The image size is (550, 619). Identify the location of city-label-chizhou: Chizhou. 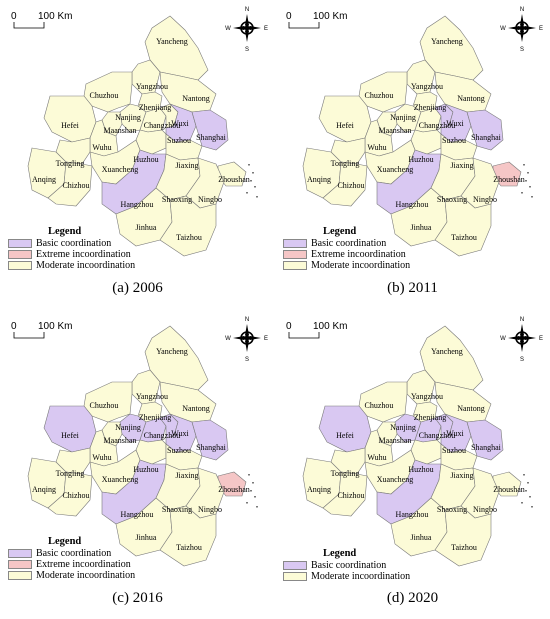
(350, 495).